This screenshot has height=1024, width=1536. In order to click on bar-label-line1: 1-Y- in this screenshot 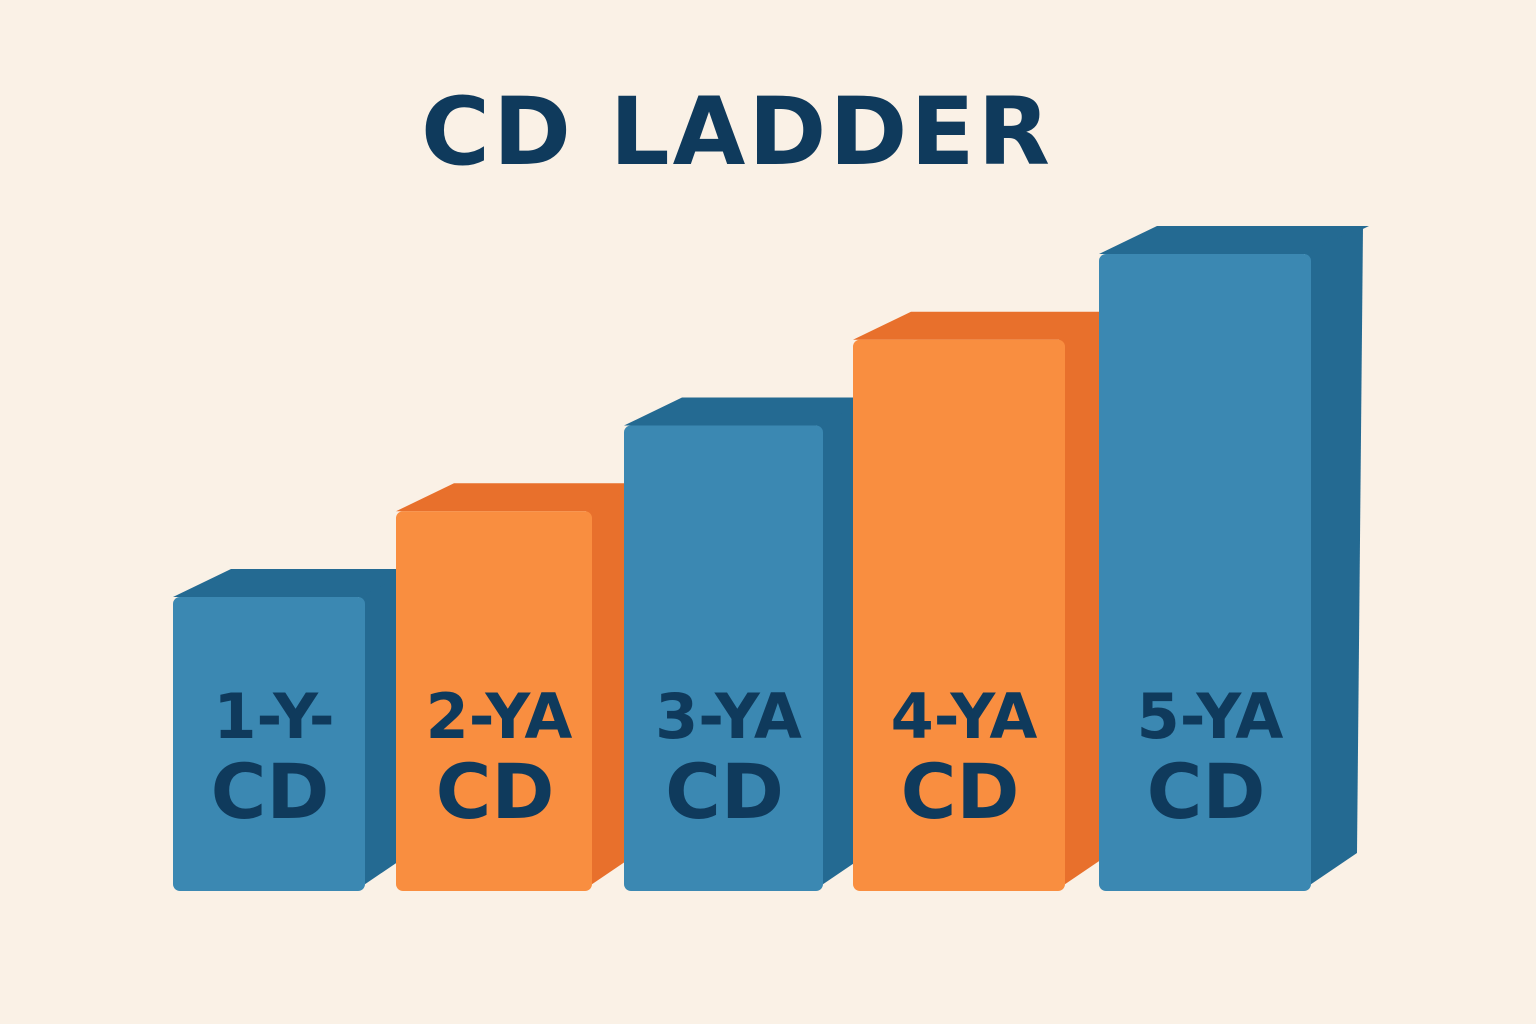, I will do `click(273, 716)`.